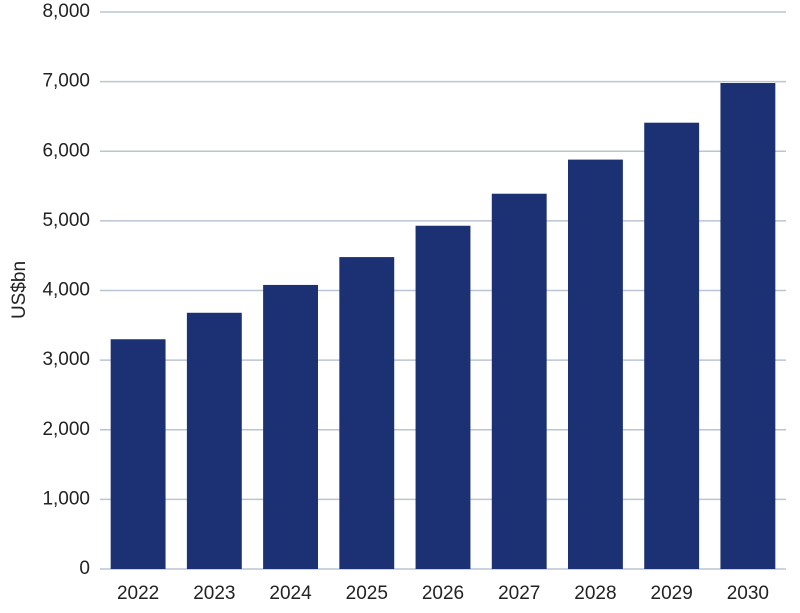  What do you see at coordinates (443, 593) in the screenshot?
I see `x-tick-label: 2026` at bounding box center [443, 593].